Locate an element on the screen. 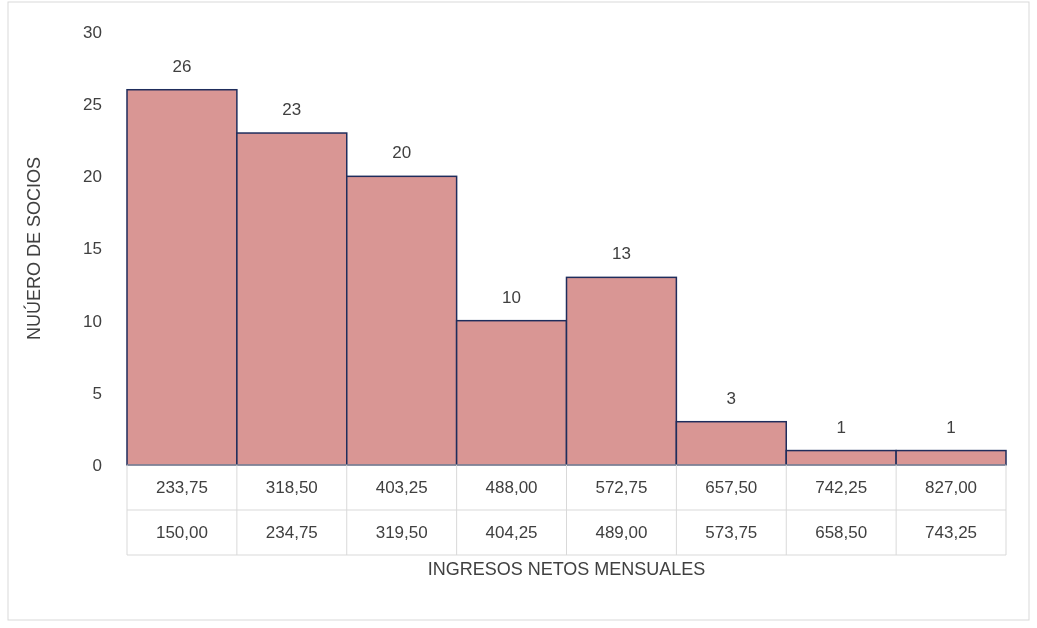 This screenshot has width=1037, height=628. y-tick-label: 10 is located at coordinates (92, 321).